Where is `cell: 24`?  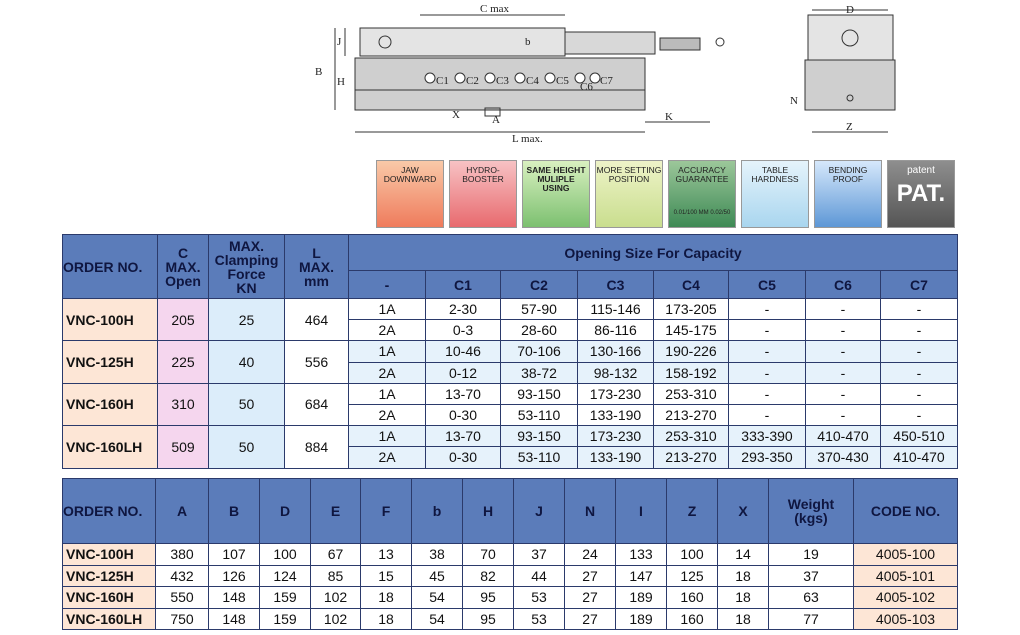 cell: 24 is located at coordinates (590, 554).